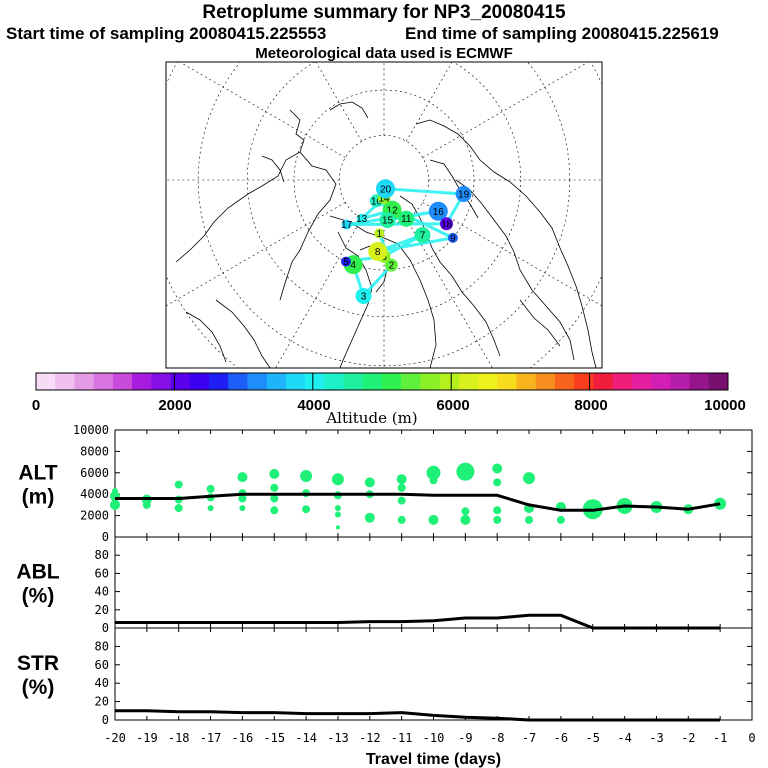 The image size is (768, 768). I want to click on y-tick-label: 80, so click(102, 646).